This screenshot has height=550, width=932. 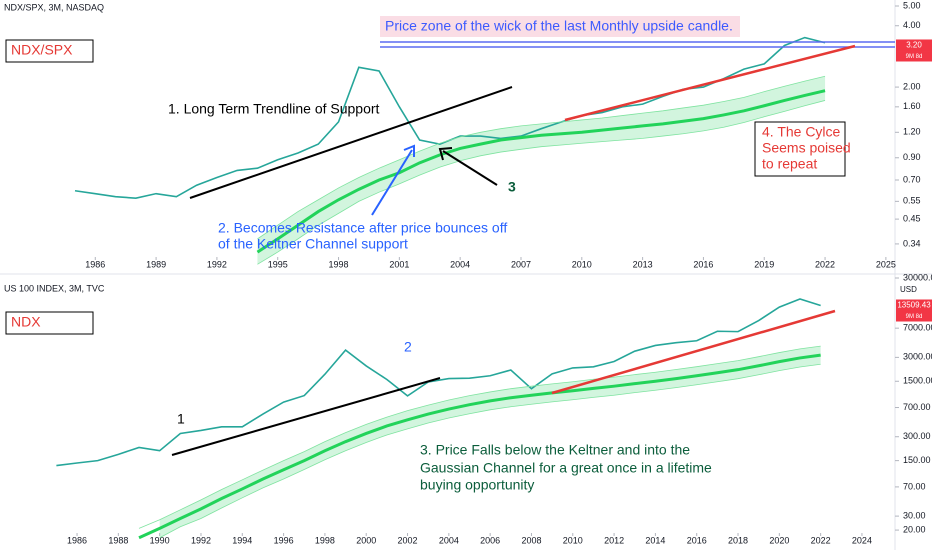 What do you see at coordinates (862, 540) in the screenshot?
I see `x-tick-label: 2024` at bounding box center [862, 540].